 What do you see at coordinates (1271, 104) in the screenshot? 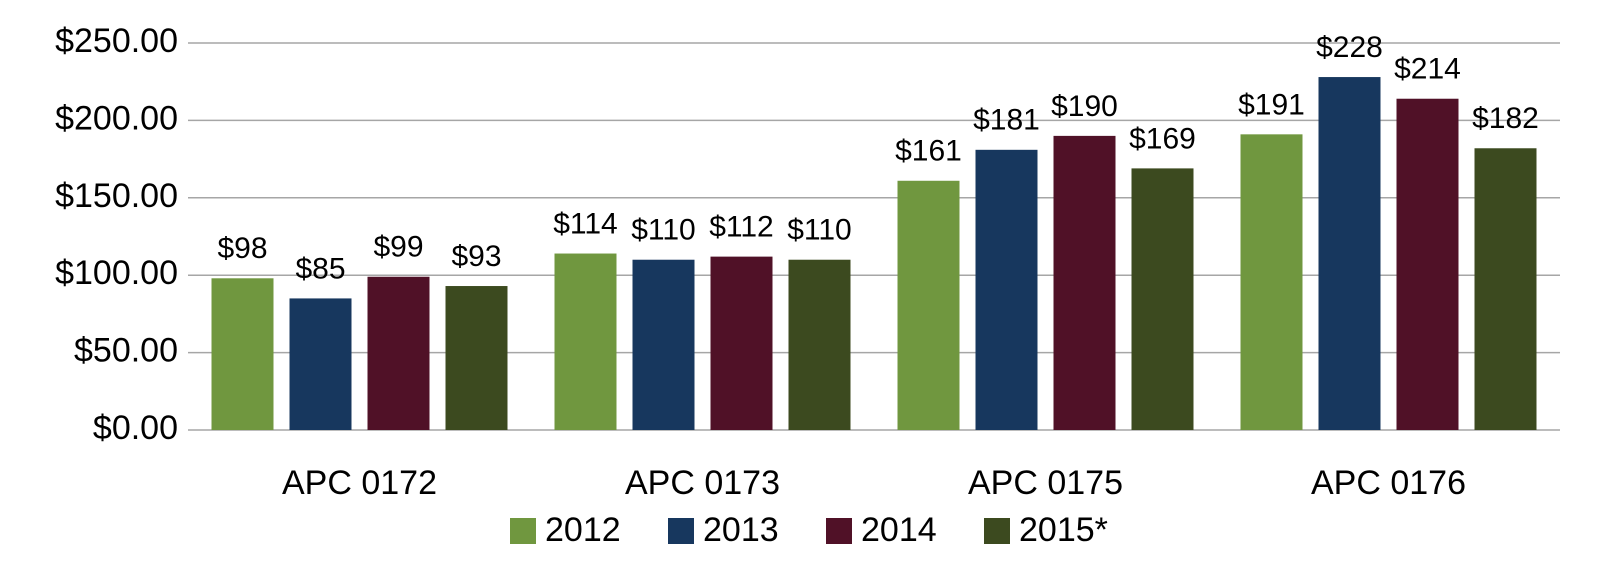
I see `data-label: $191` at bounding box center [1271, 104].